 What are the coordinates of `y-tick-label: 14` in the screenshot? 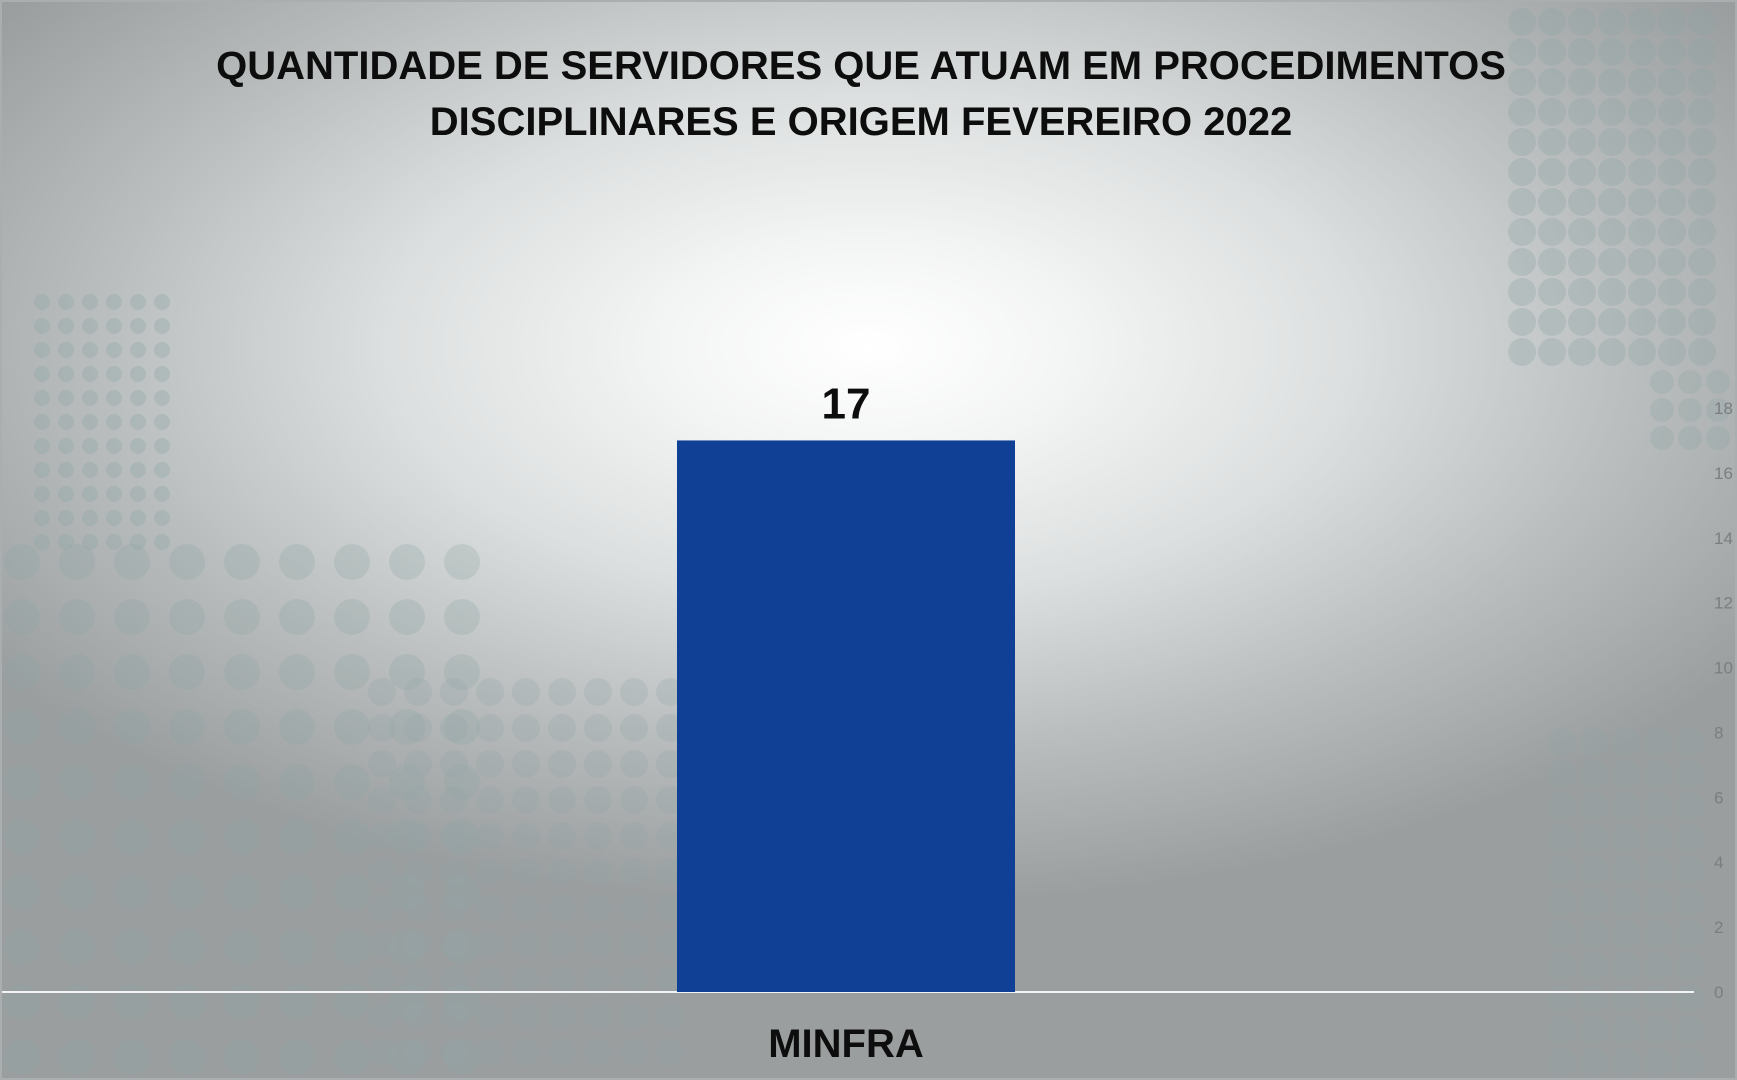 It's located at (1723, 538).